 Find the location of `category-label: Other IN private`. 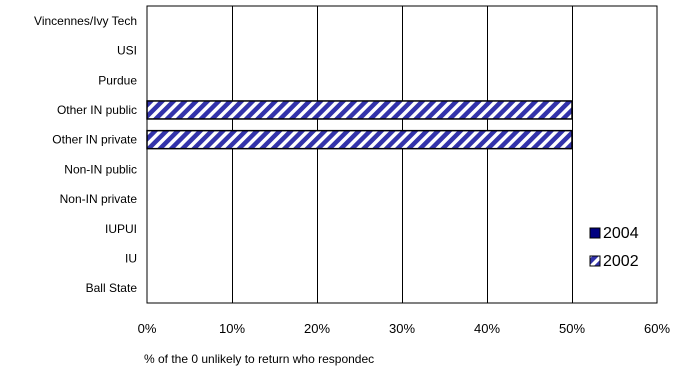

category-label: Other IN private is located at coordinates (94, 140).